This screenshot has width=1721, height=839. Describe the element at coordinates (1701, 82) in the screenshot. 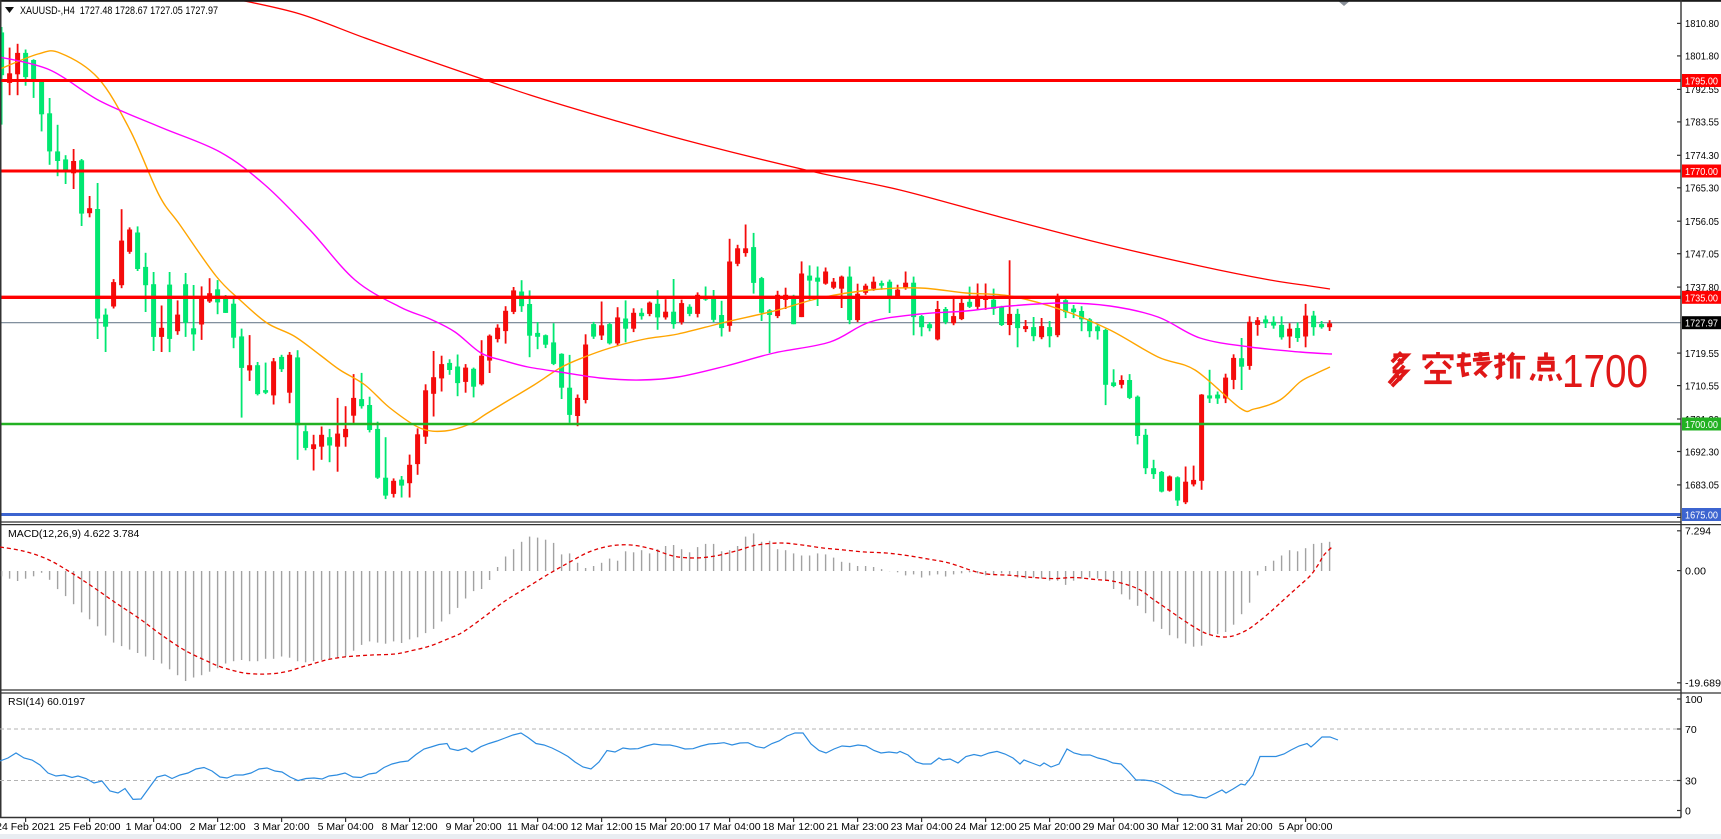

I see `svg-text: 1795.00` at that location.